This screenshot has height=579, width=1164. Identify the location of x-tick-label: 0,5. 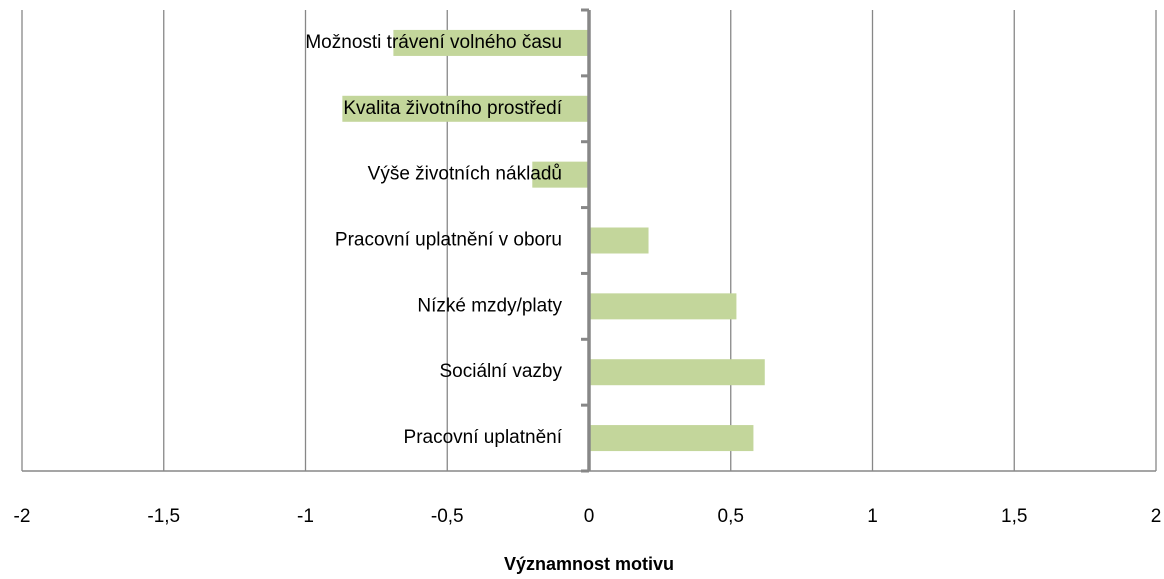
(731, 516).